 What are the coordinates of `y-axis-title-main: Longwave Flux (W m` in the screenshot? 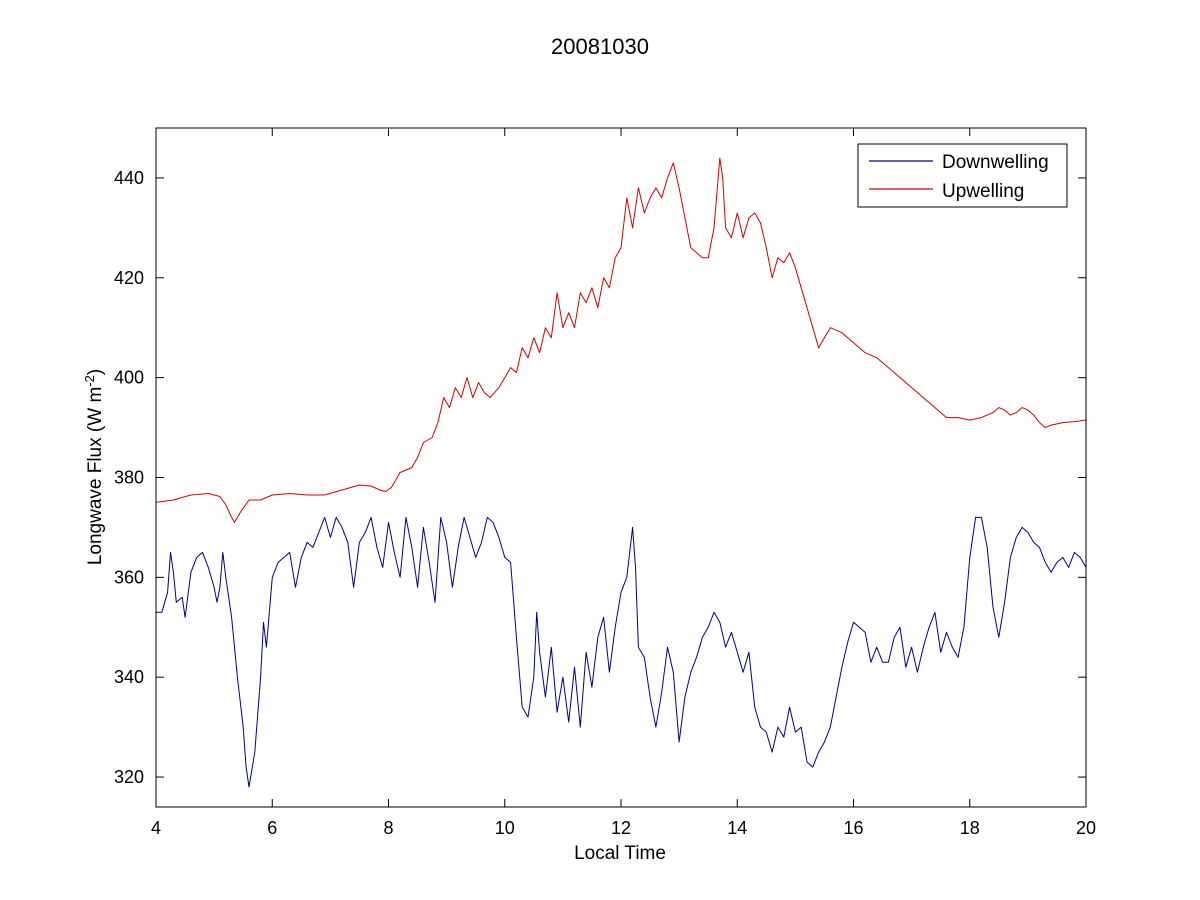 It's located at (95, 476).